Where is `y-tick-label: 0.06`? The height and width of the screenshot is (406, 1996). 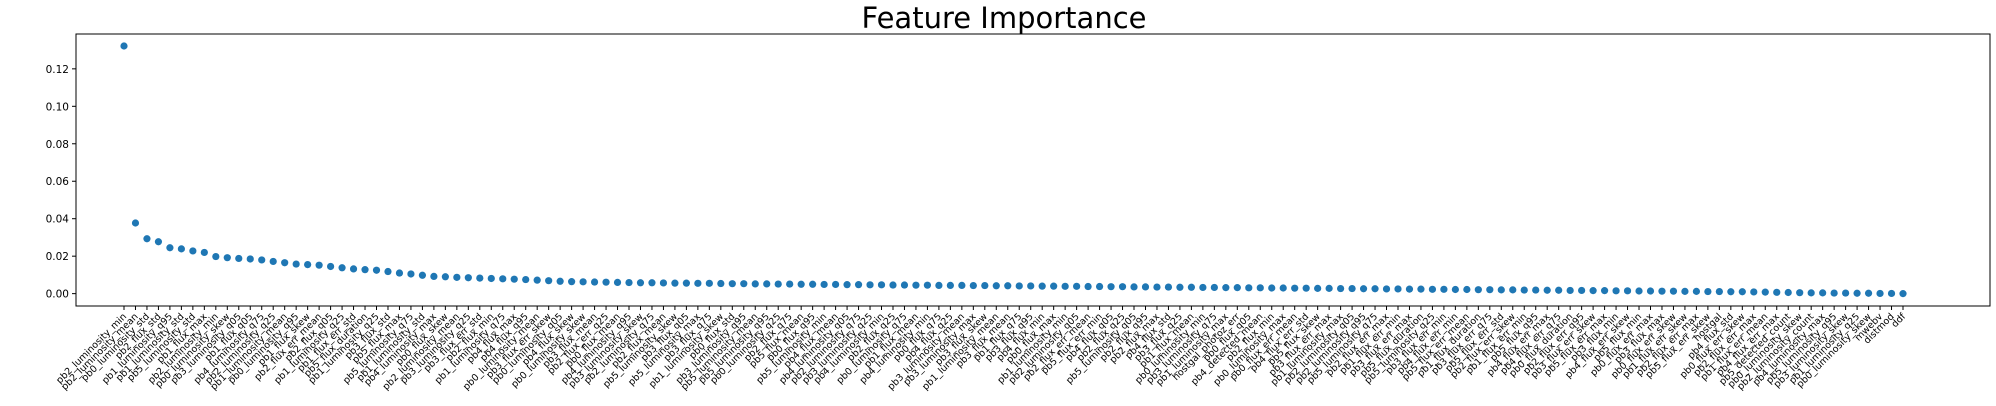 y-tick-label: 0.06 is located at coordinates (58, 182).